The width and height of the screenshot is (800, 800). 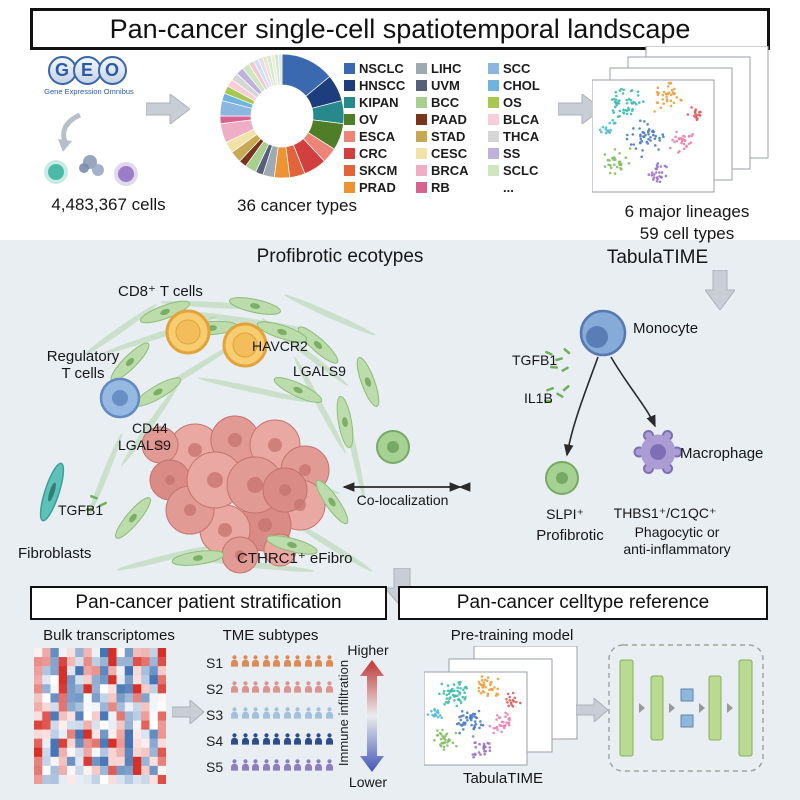 I want to click on legend-label: ESCA, so click(x=377, y=136).